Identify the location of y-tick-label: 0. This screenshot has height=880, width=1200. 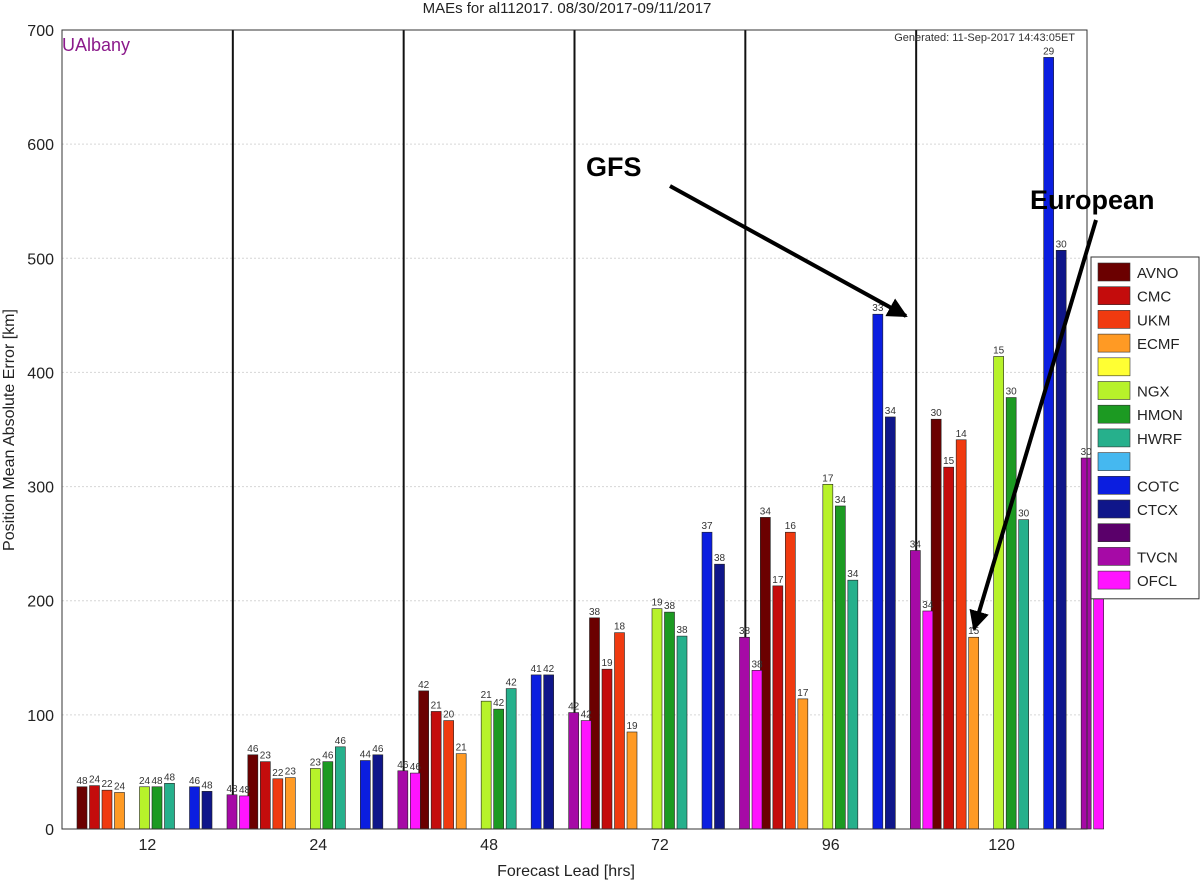
(49, 830).